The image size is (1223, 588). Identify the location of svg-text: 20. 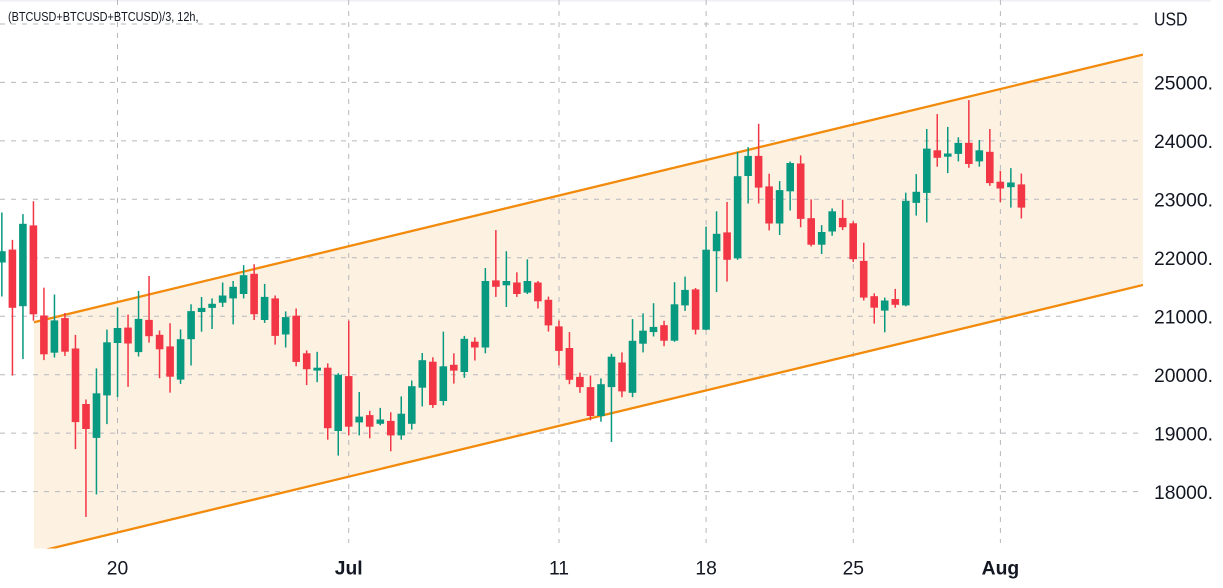
(117, 569).